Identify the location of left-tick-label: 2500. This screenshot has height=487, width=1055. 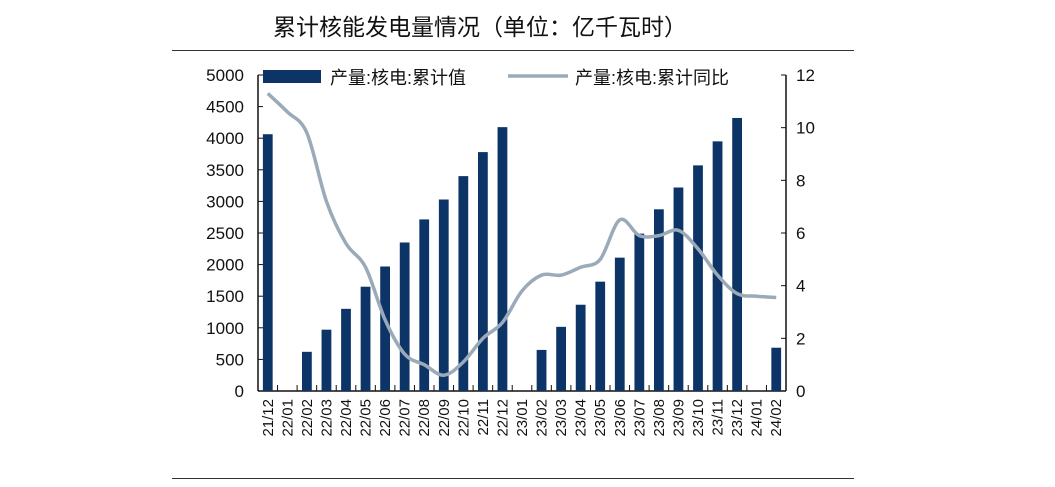
(225, 233).